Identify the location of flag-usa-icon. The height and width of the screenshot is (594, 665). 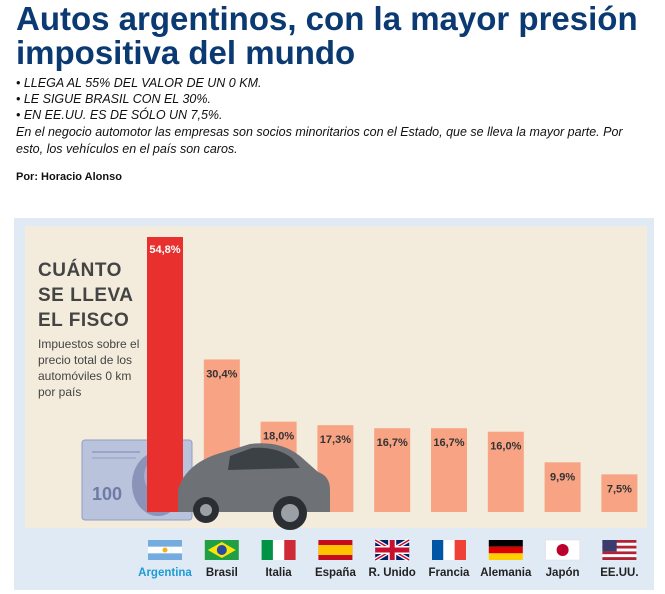
(619, 550).